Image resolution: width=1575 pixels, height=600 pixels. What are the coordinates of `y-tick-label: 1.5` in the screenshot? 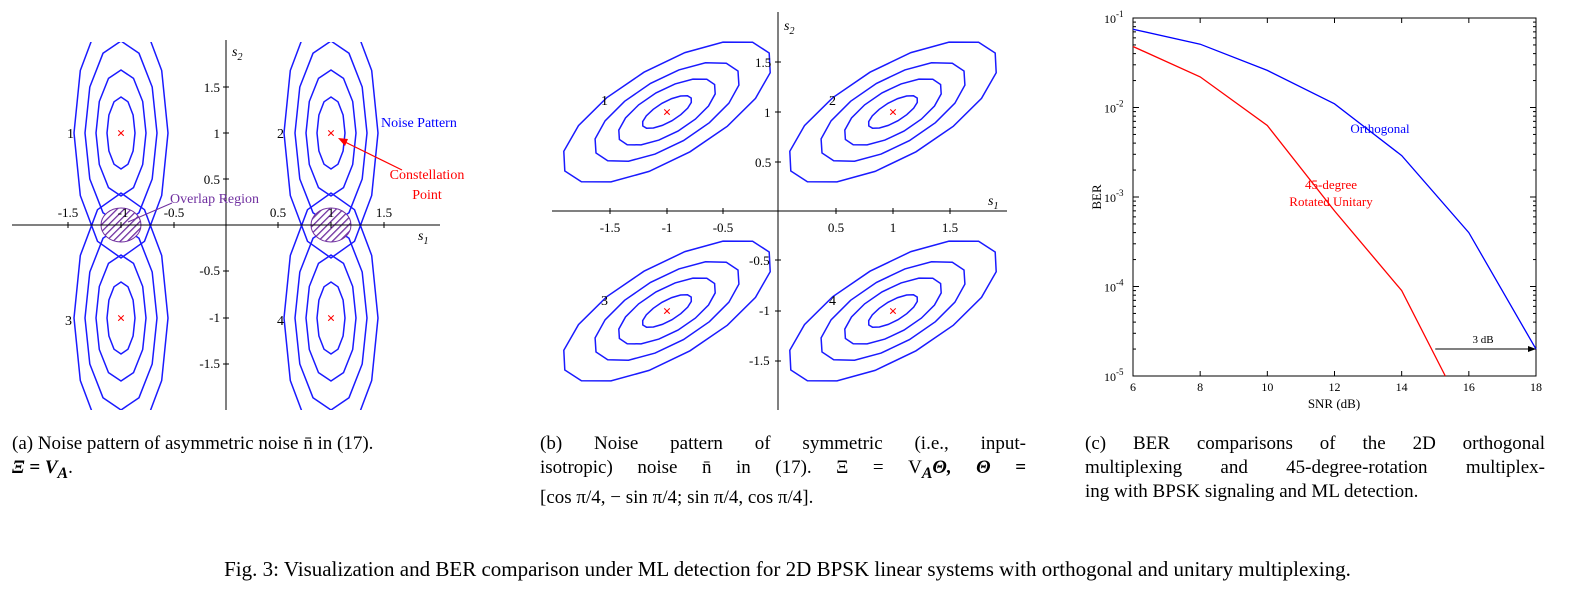 It's located at (212, 87).